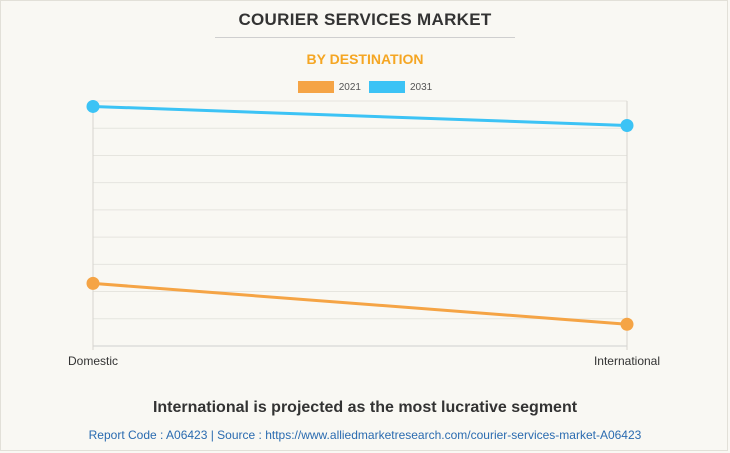 Image resolution: width=730 pixels, height=453 pixels. Describe the element at coordinates (627, 324) in the screenshot. I see `data-point-2021-international` at that location.